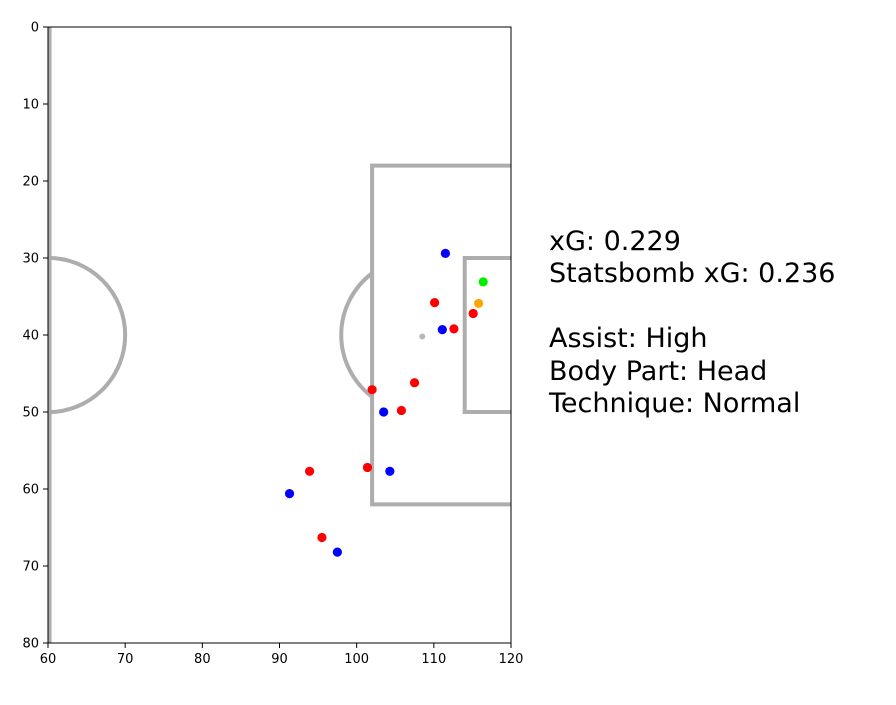  What do you see at coordinates (674, 403) in the screenshot?
I see `technique-text: Technique: Normal` at bounding box center [674, 403].